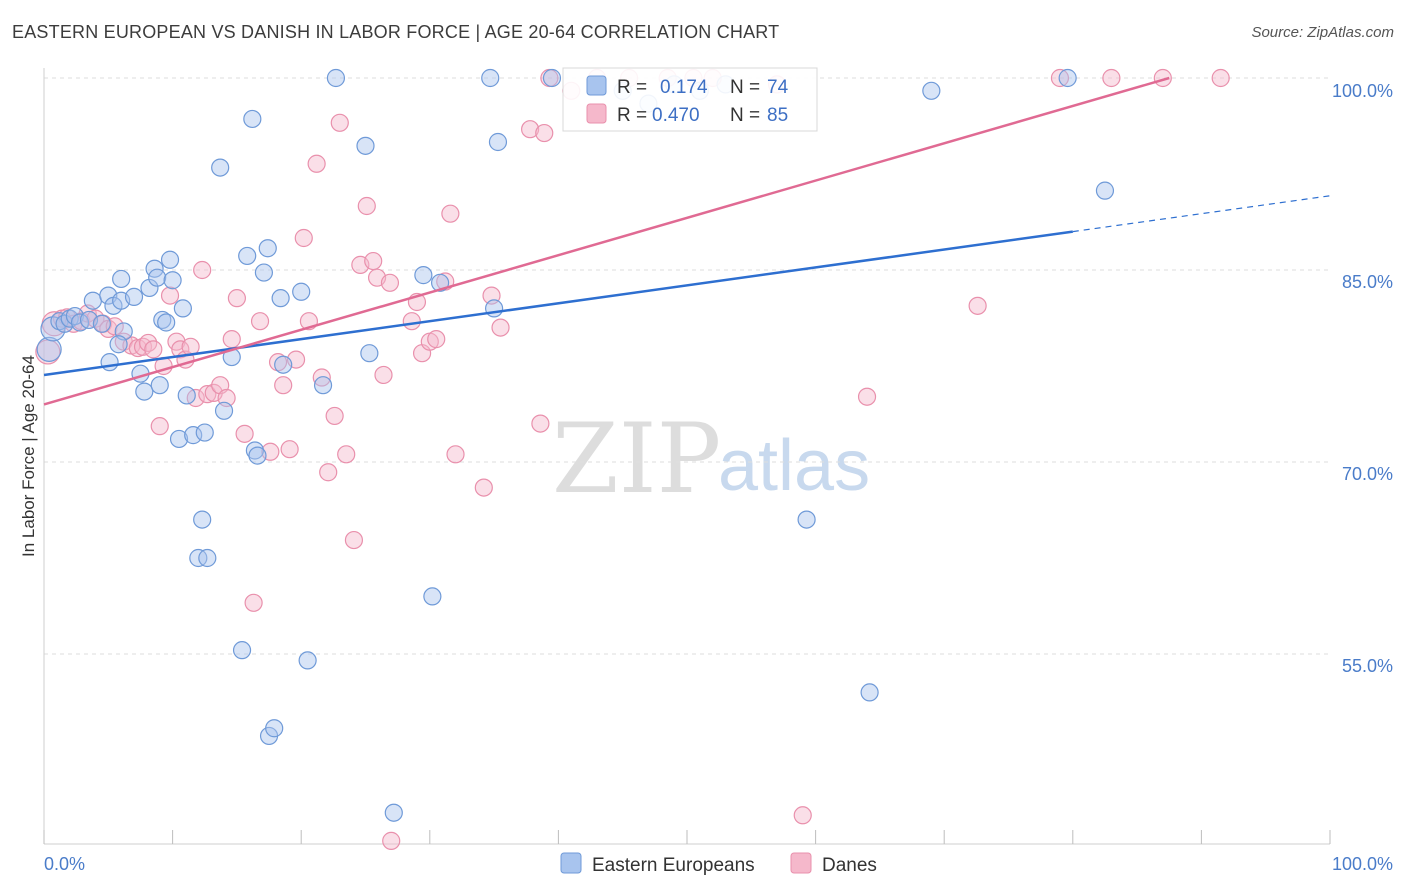 This screenshot has height=892, width=1406. Describe the element at coordinates (596, 113) in the screenshot. I see `legend-swatch-pink` at that location.